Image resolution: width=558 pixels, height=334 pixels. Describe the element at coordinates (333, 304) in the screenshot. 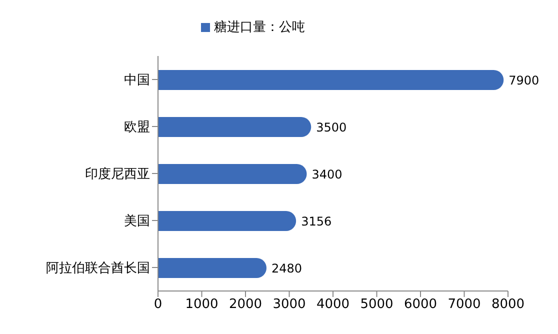

I see `x-tick-label: 4000` at that location.